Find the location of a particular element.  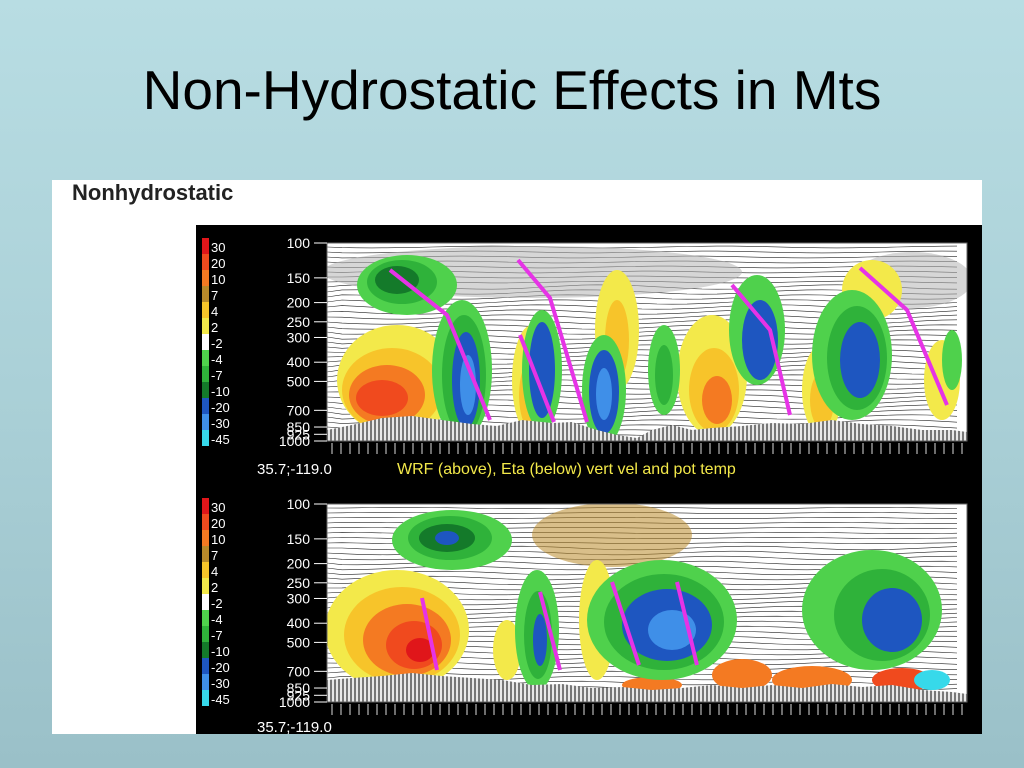

figure-heading: Nonhydrostatic is located at coordinates (153, 192).